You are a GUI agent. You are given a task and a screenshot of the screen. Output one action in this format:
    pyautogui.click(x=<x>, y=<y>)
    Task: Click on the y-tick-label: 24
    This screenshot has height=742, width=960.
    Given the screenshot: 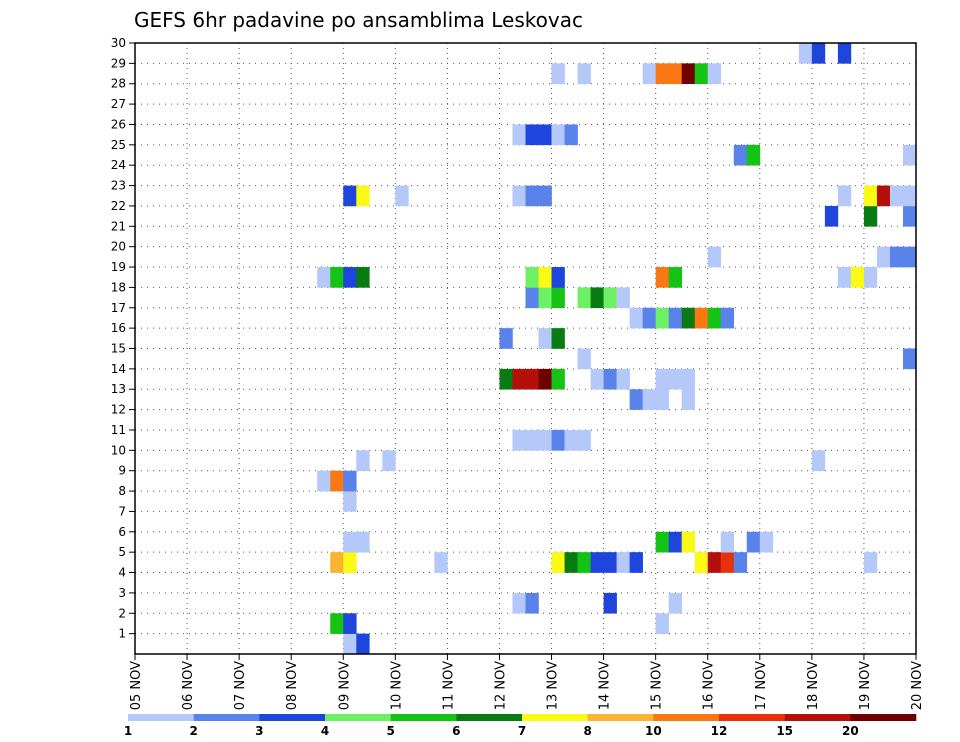 What is the action you would take?
    pyautogui.click(x=118, y=165)
    